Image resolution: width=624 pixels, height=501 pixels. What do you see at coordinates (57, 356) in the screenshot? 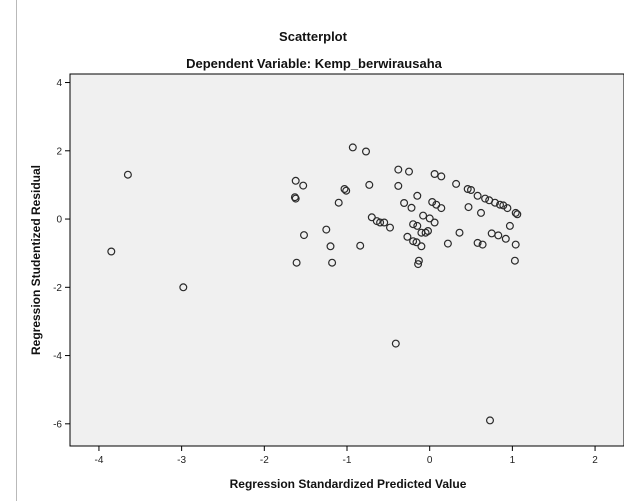
I see `y-tick-label: -4` at bounding box center [57, 356].